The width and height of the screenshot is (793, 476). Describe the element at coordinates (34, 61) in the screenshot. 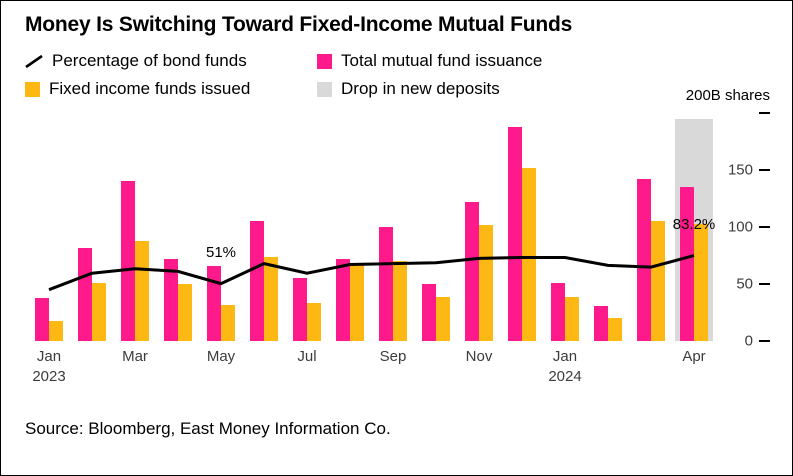

I see `line-swatch-icon` at that location.